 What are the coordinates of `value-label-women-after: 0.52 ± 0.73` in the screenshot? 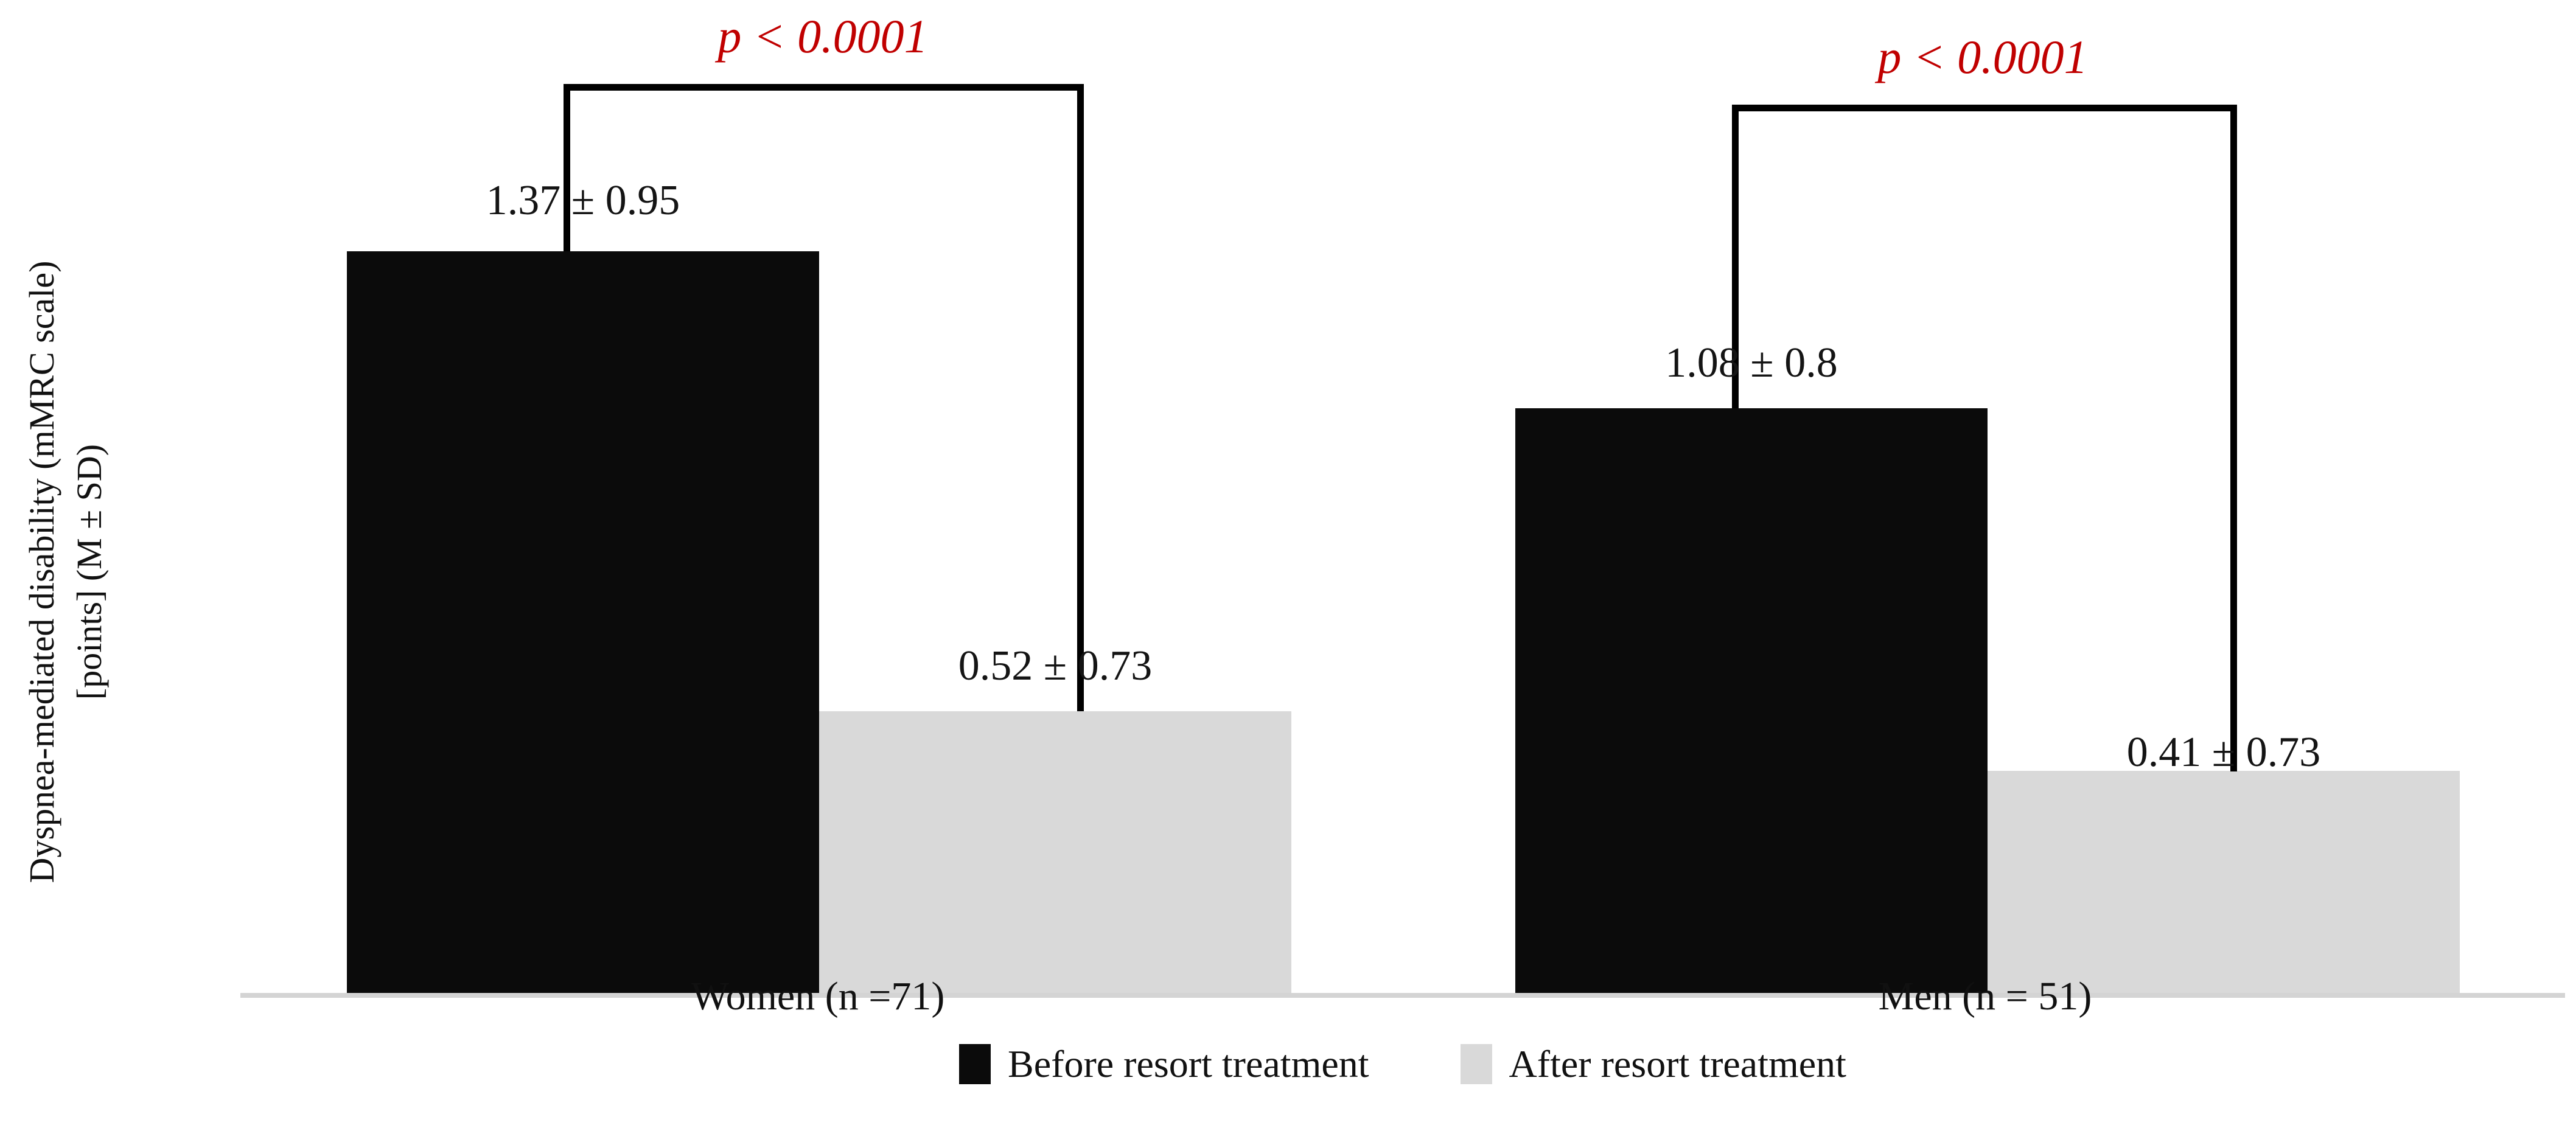 It's located at (1055, 665).